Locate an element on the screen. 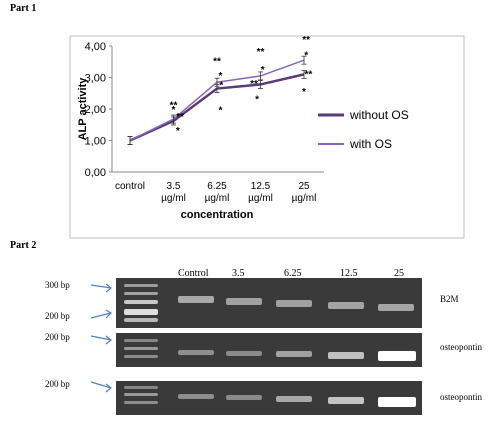 This screenshot has width=500, height=423. x-tick-label: 25 is located at coordinates (304, 186).